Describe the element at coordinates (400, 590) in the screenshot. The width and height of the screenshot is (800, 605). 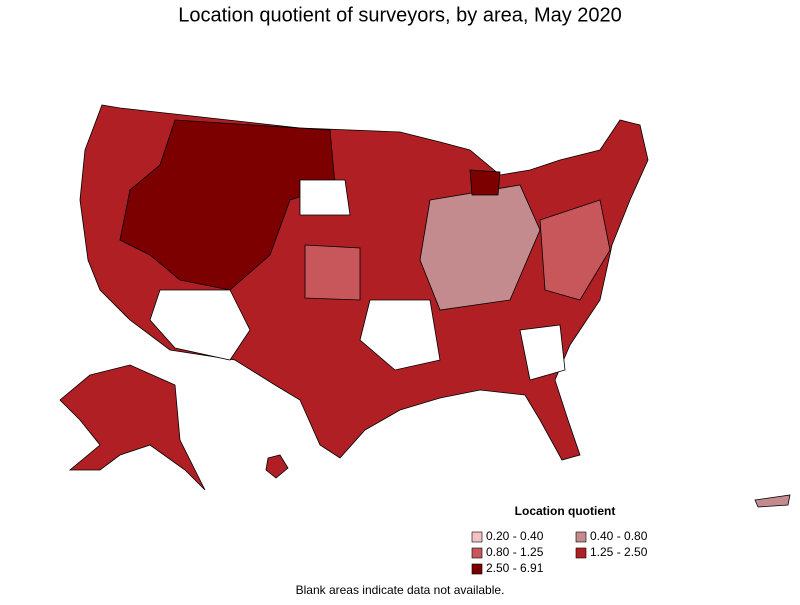
I see `footnote: Blank areas indicate data not available.` at that location.